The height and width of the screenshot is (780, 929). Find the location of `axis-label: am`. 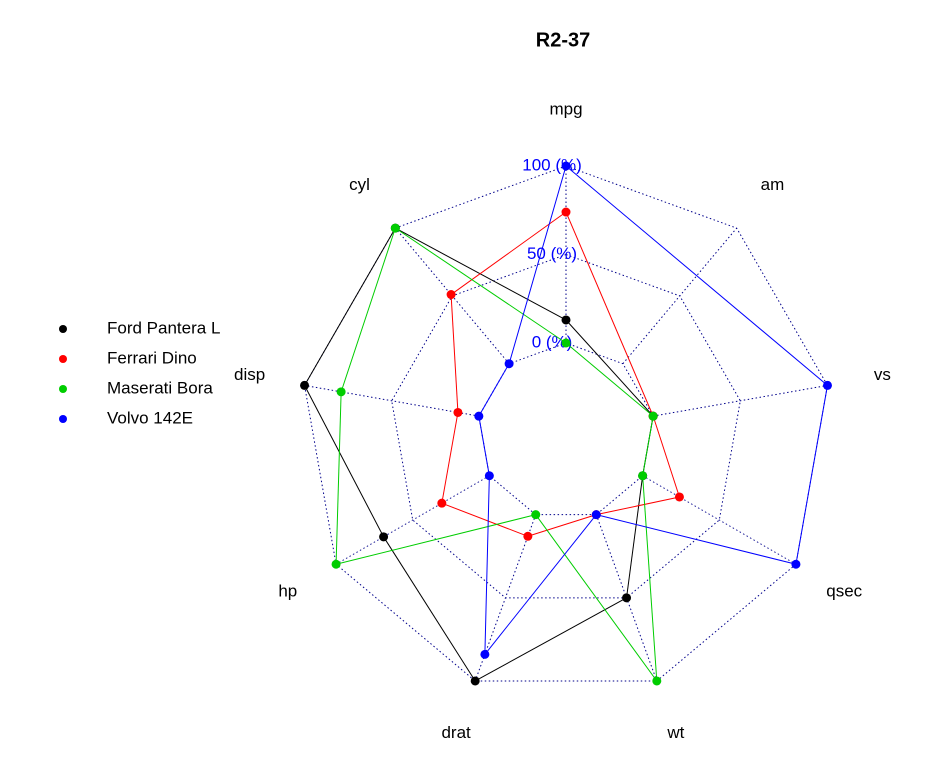

axis-label: am is located at coordinates (773, 184).